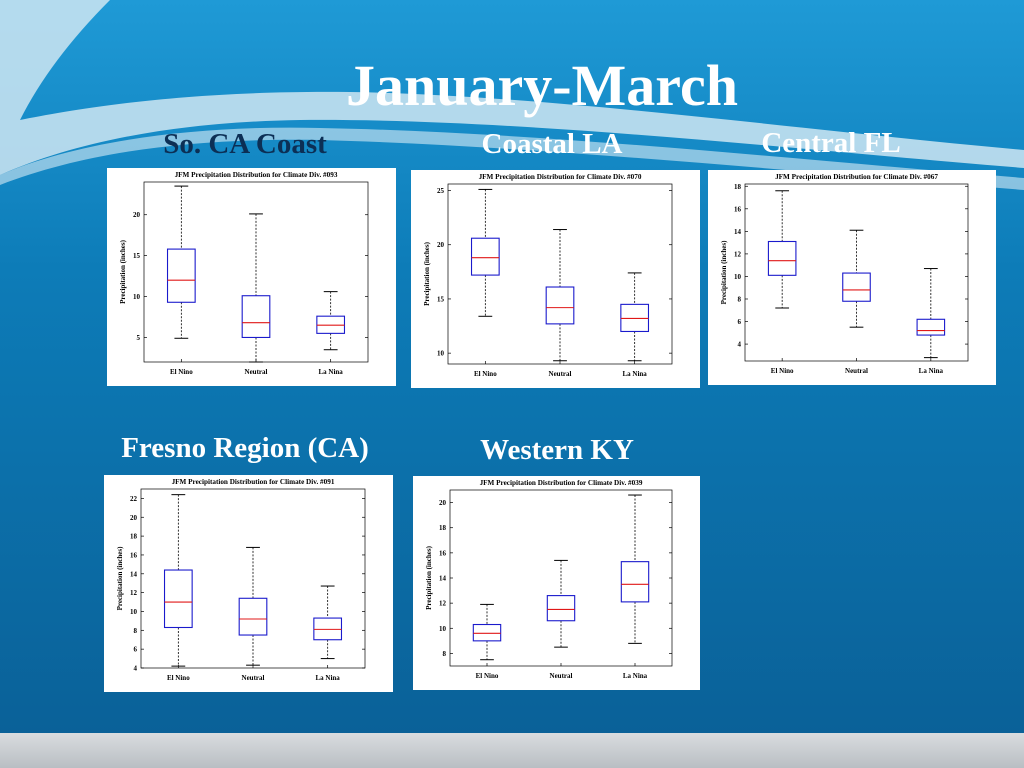 This screenshot has width=1024, height=768. Describe the element at coordinates (557, 450) in the screenshot. I see `region-label-western-ky: Western KY` at that location.